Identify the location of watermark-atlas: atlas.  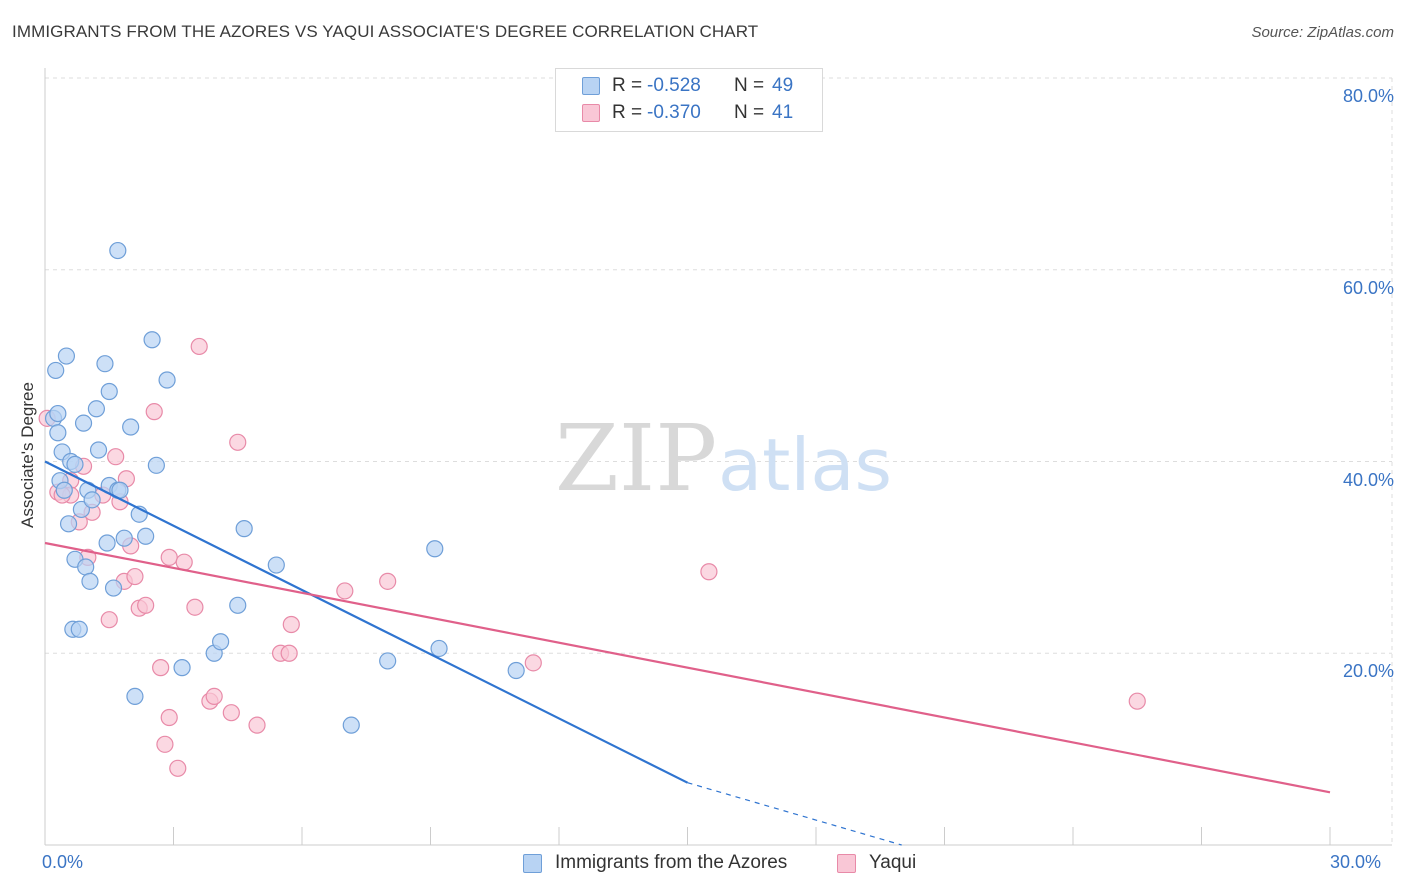
(805, 465).